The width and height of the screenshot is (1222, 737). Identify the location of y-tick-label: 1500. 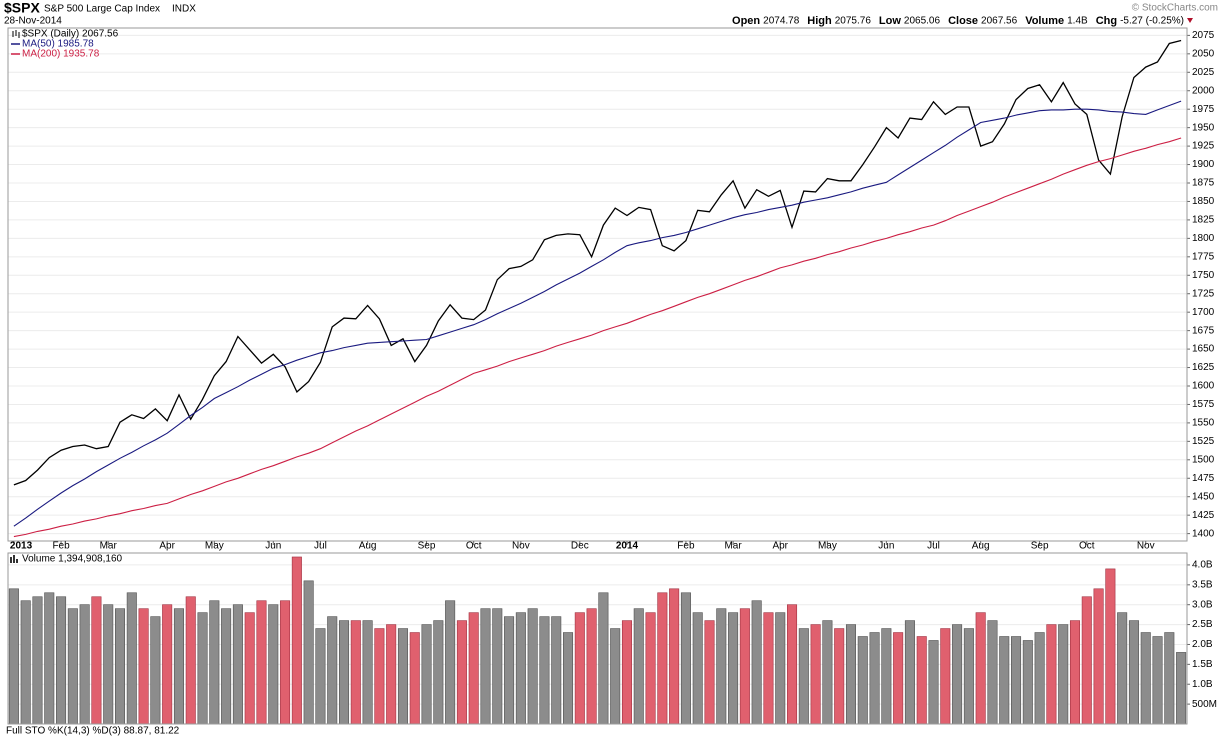
(1203, 459).